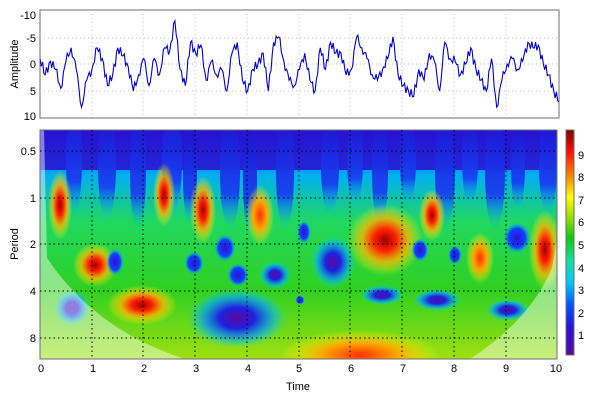 Image resolution: width=600 pixels, height=400 pixels. What do you see at coordinates (28, 16) in the screenshot?
I see `amp-tick: -10` at bounding box center [28, 16].